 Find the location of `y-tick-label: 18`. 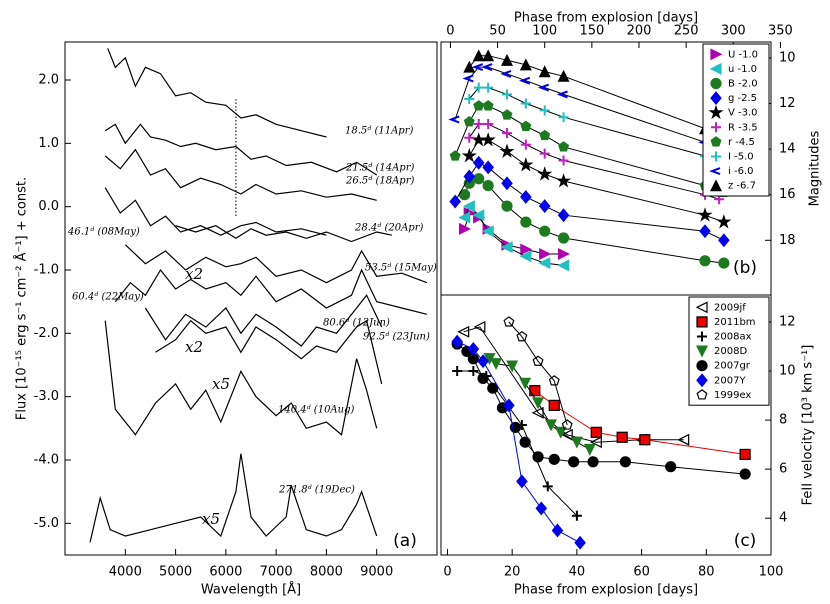

y-tick-label: 18 is located at coordinates (787, 240).